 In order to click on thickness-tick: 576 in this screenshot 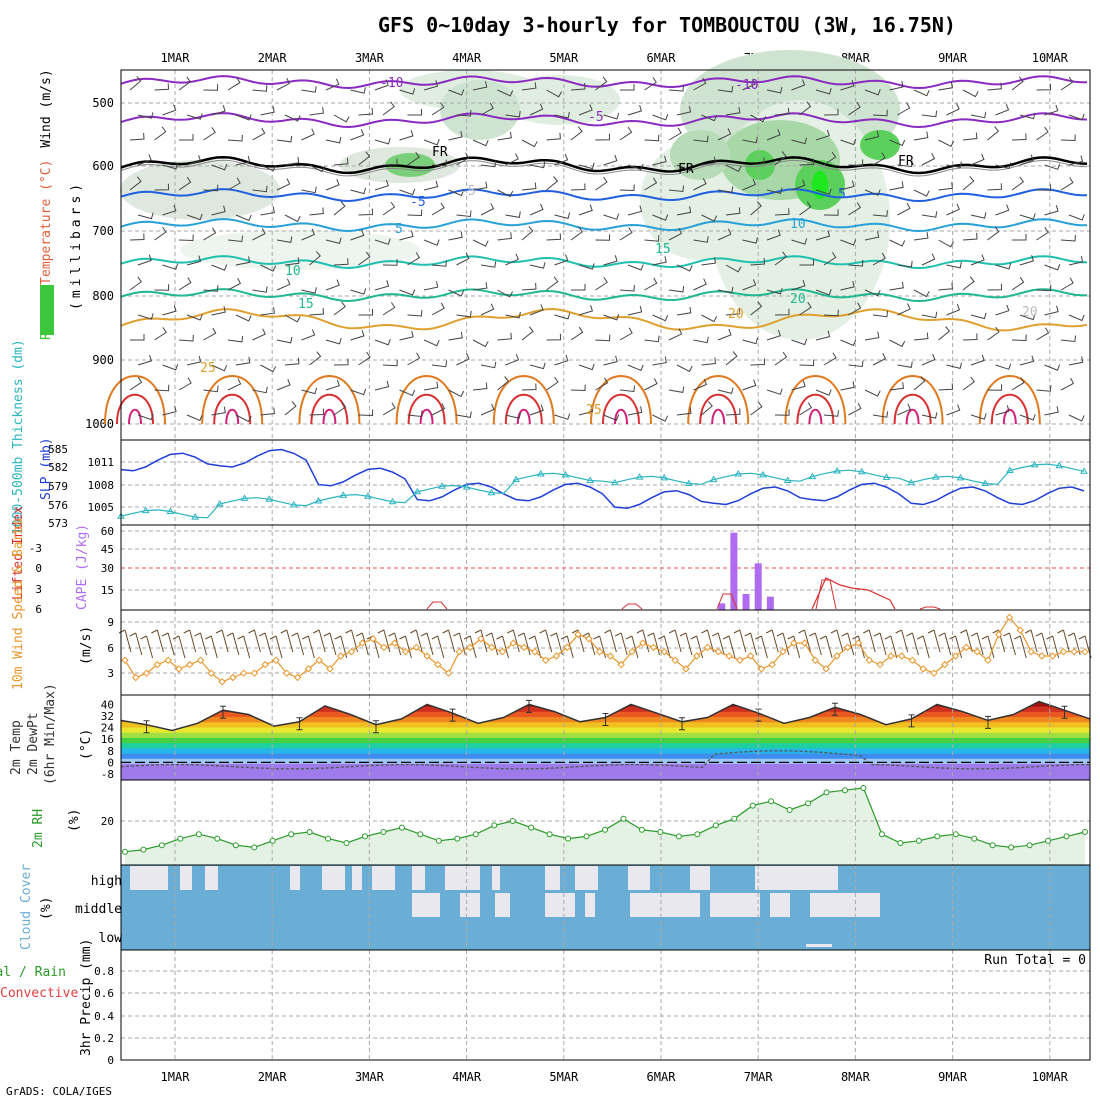, I will do `click(58, 505)`.